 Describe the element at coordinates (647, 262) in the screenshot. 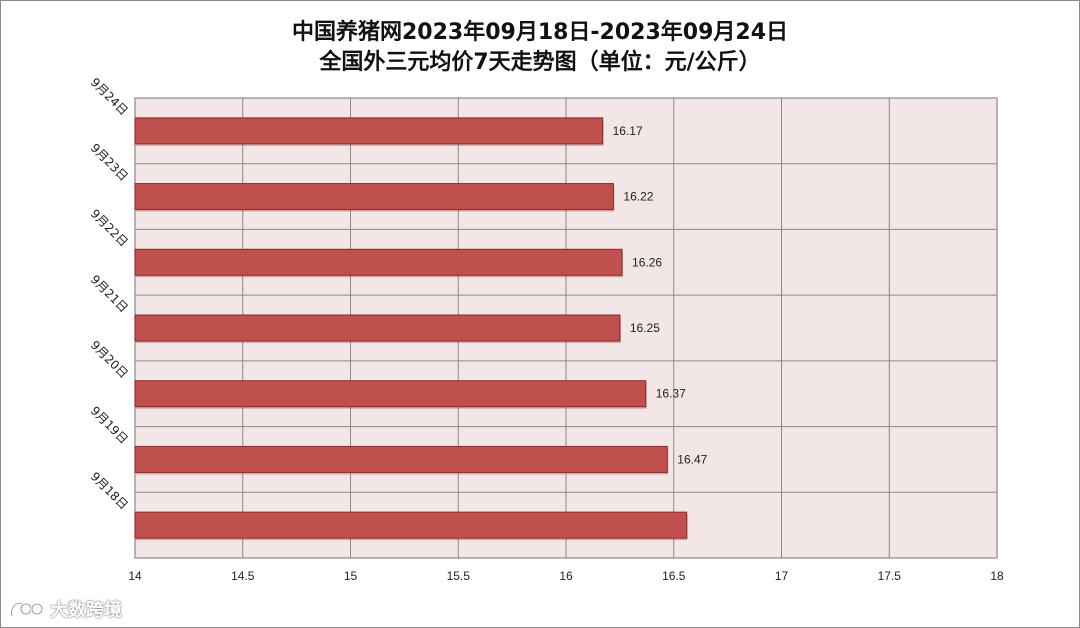

I see `data-label: 16.26` at that location.